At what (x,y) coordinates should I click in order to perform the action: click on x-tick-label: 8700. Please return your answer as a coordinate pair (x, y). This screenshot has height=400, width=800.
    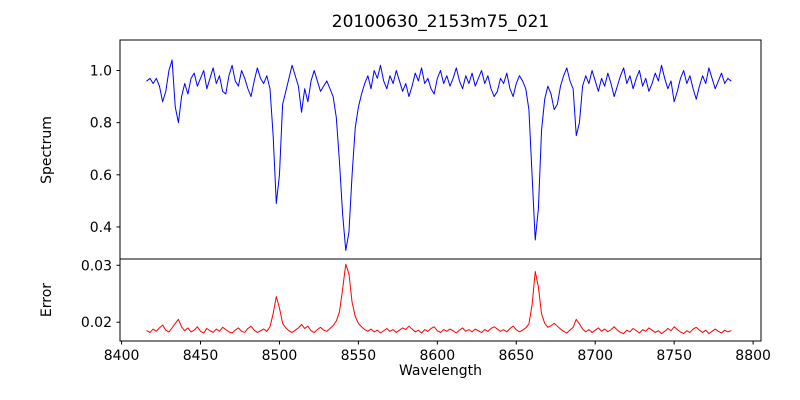
    Looking at the image, I should click on (595, 356).